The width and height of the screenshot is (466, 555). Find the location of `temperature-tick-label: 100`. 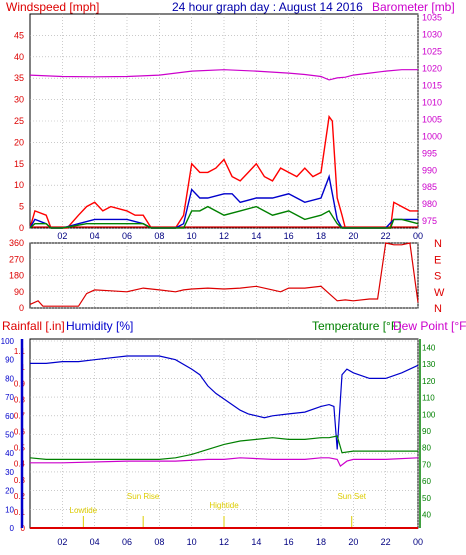

temperature-tick-label: 100 is located at coordinates (429, 414).